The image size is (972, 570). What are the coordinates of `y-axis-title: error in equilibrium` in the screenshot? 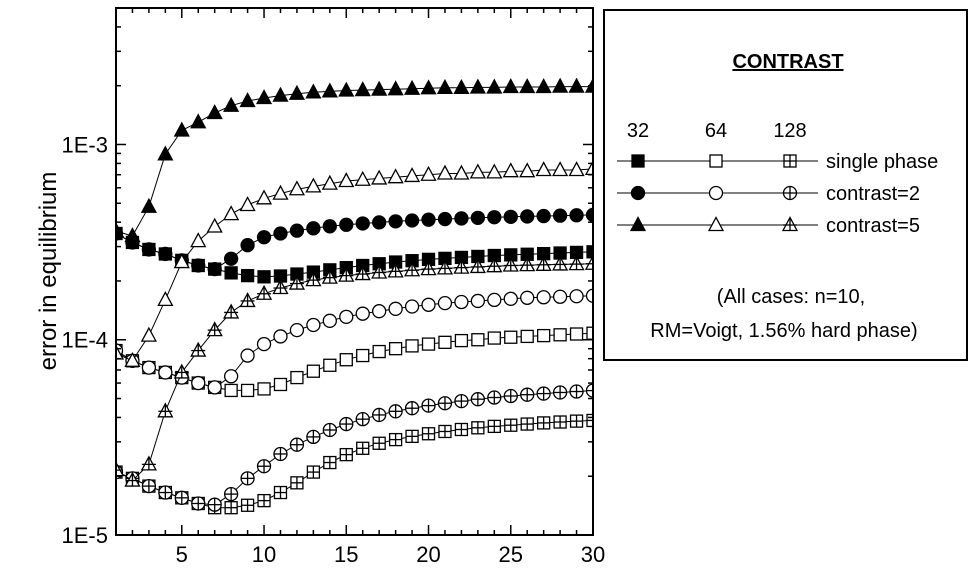 It's located at (48, 271).